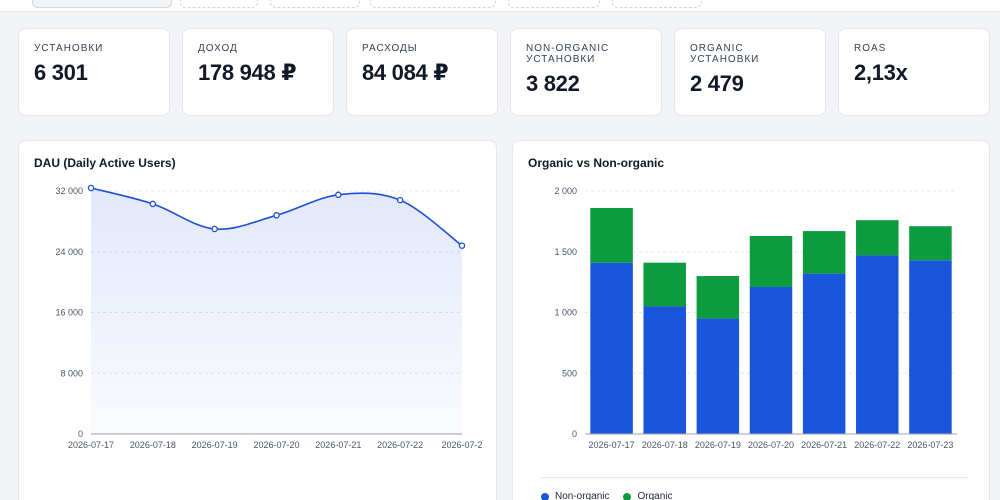 The image size is (1000, 500). I want to click on legend-divider, so click(755, 477).